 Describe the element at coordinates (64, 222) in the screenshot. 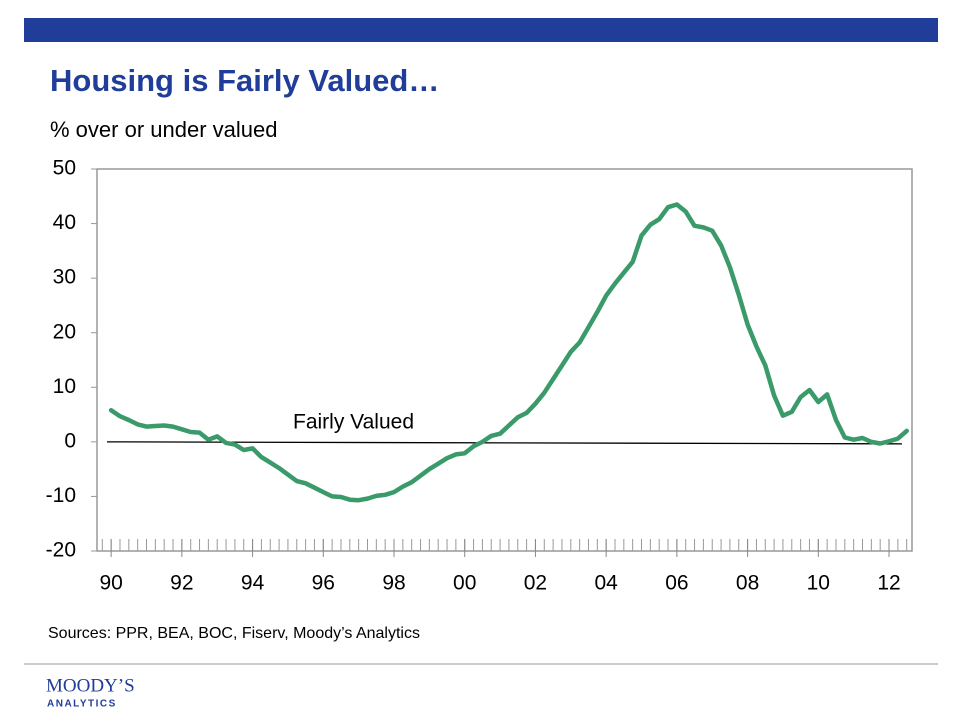

I see `y-tick-label: 40` at that location.